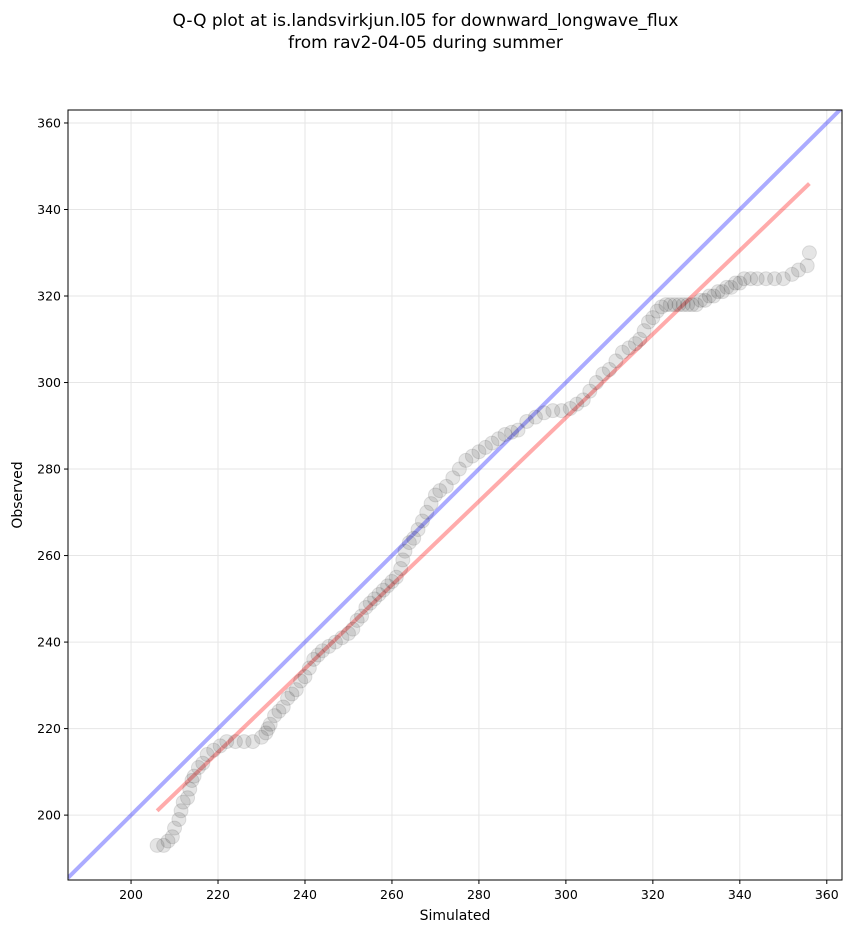 This screenshot has height=934, width=851. Describe the element at coordinates (18, 494) in the screenshot. I see `y-axis-label: Observed` at that location.